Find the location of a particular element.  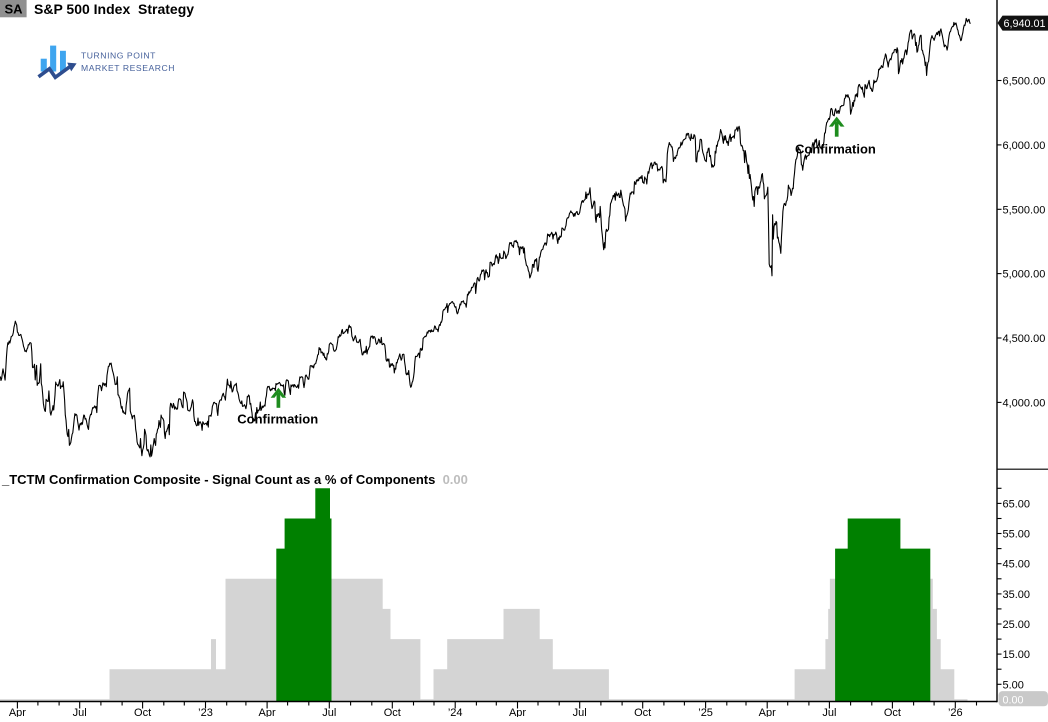

svg-text: 55.00 is located at coordinates (1017, 535).